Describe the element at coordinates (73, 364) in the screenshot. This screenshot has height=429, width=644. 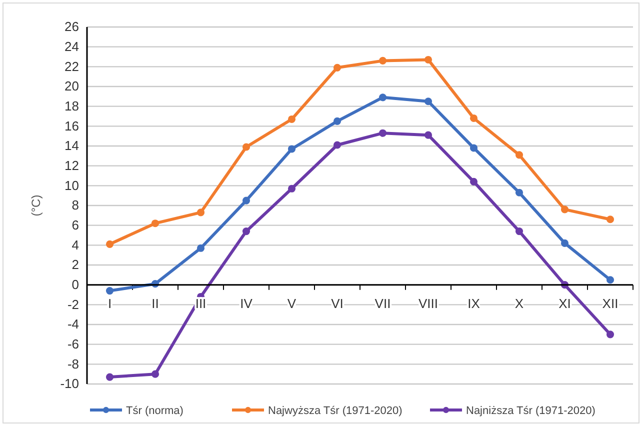
I see `y-tick-label: -8` at that location.